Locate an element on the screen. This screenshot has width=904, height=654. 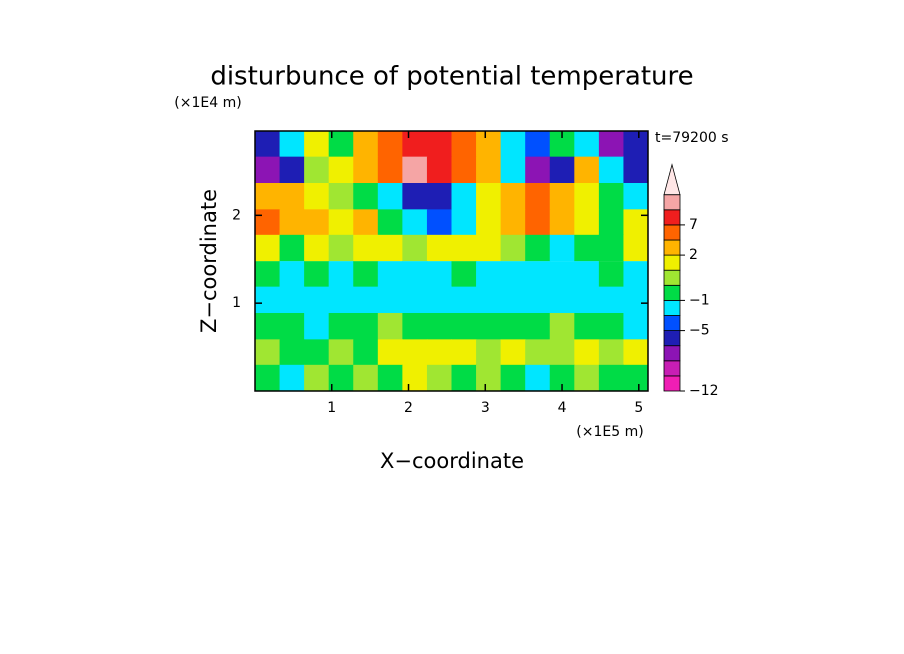
y-tick-label: 1 is located at coordinates (236, 303).